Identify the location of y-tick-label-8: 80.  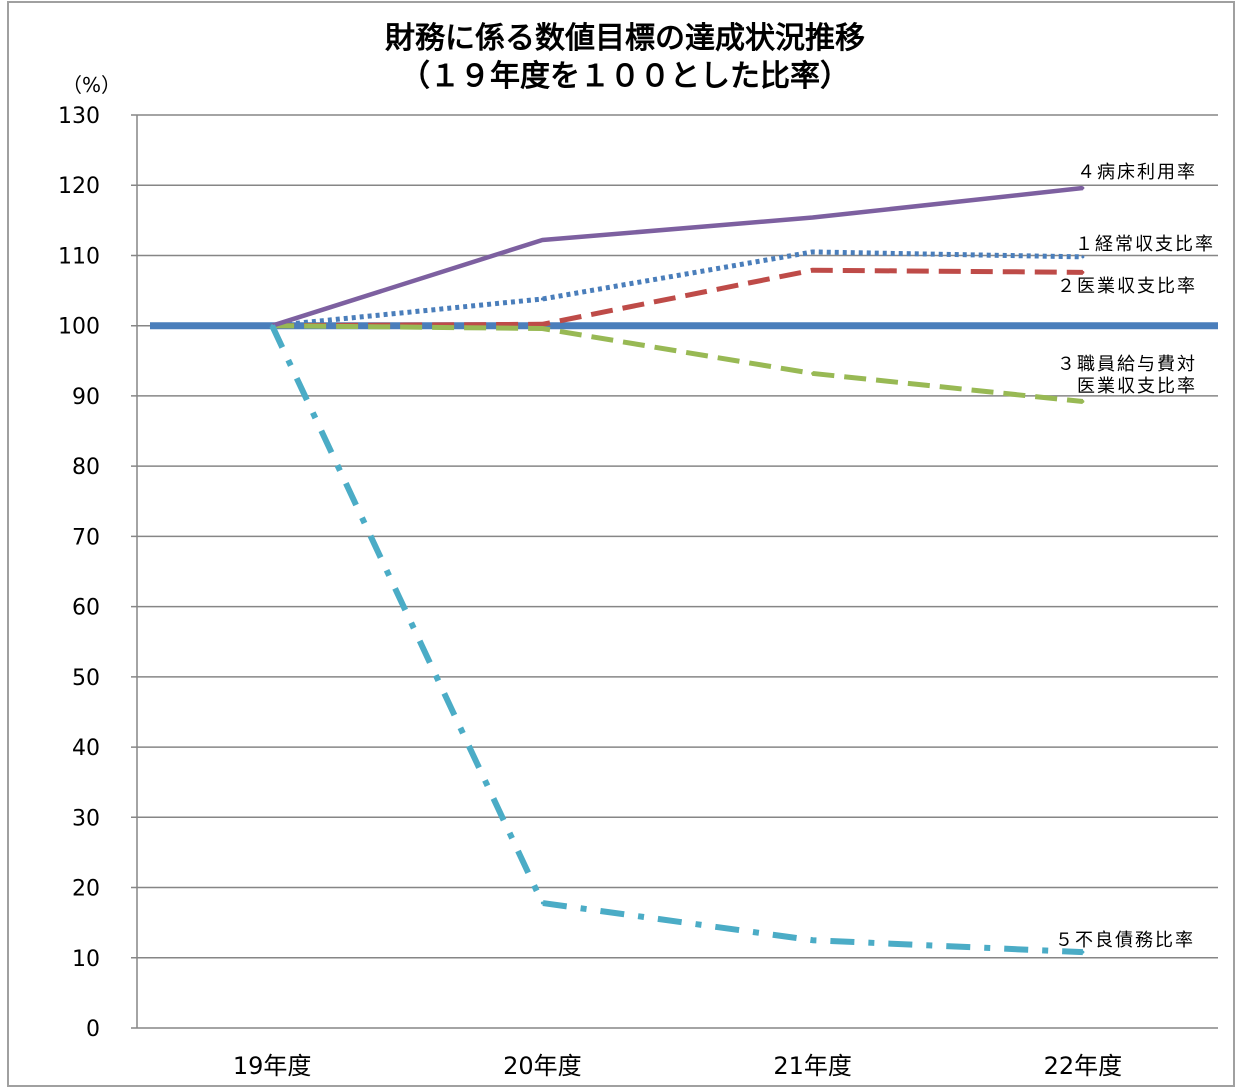
(86, 467).